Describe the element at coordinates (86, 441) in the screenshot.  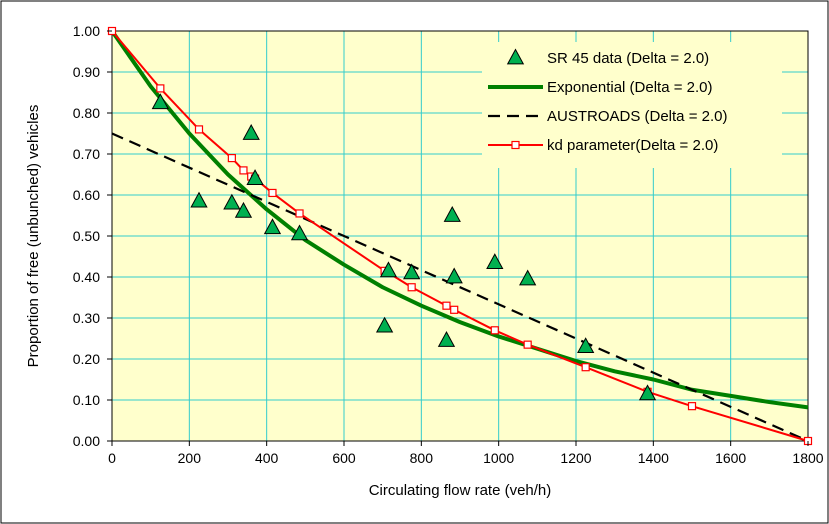
I see `y-tick-label-0: 0.00` at that location.